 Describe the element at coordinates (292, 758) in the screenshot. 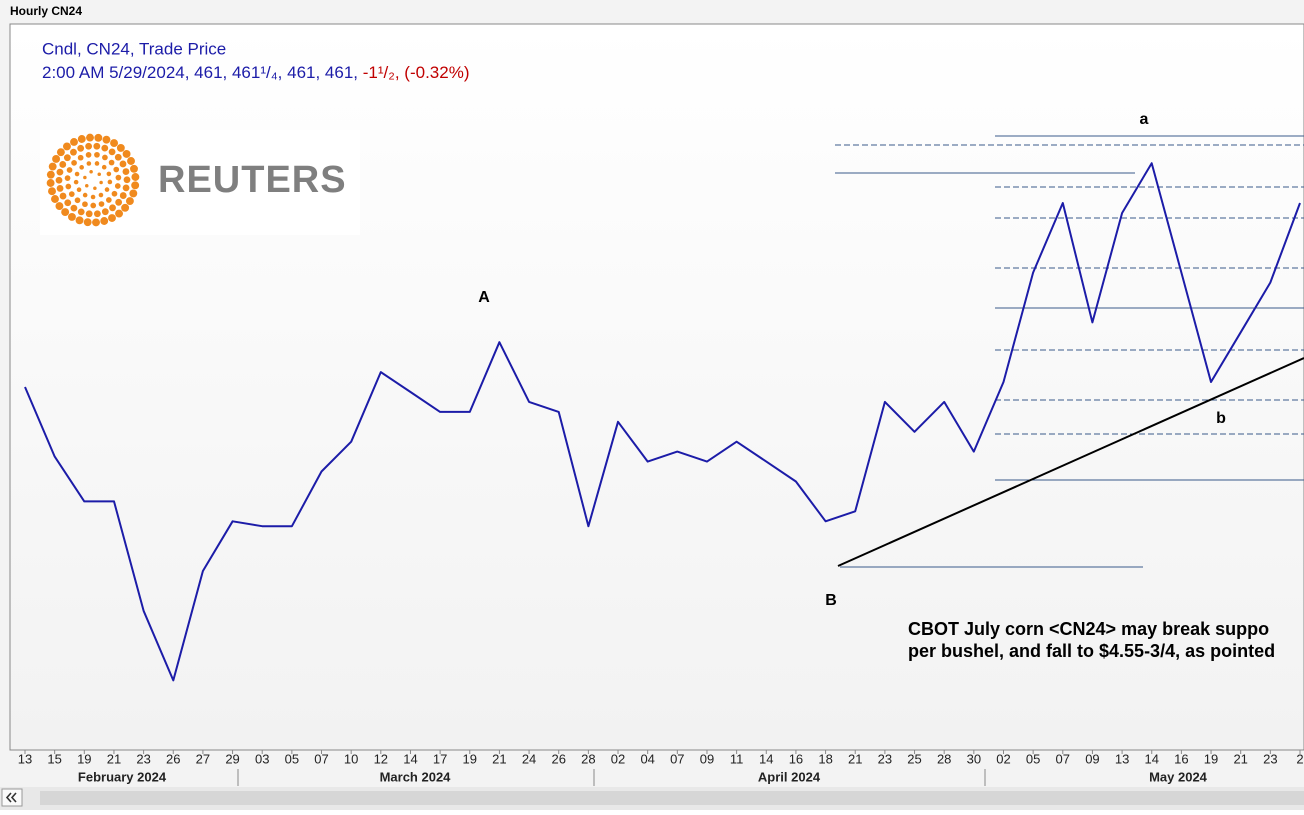

I see `x-tick-label: 05` at that location.